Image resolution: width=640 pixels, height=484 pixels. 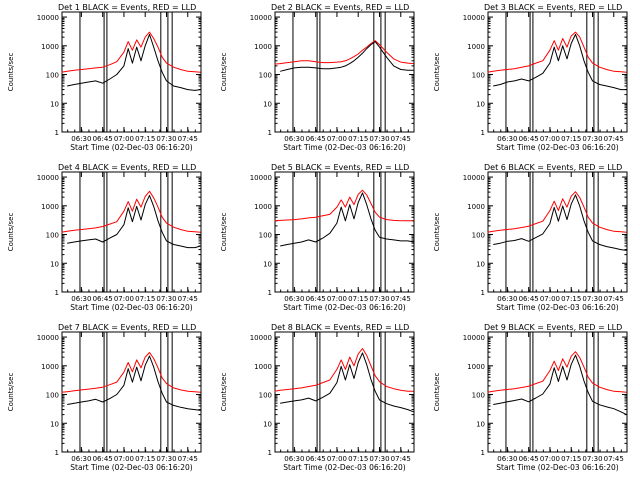 What do you see at coordinates (553, 167) in the screenshot?
I see `panel-title: Det 6 BLACK = Events, RED = LLD` at bounding box center [553, 167].